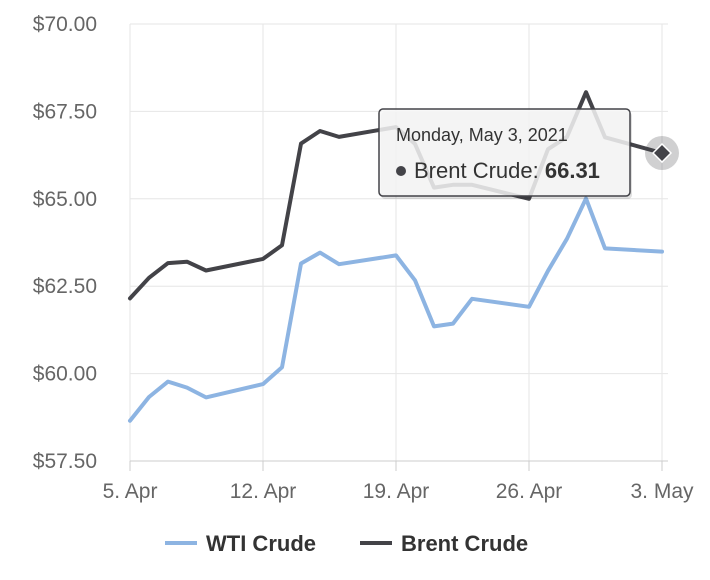  I want to click on tooltip-series-line: Brent Crude: 66.31, so click(507, 170).